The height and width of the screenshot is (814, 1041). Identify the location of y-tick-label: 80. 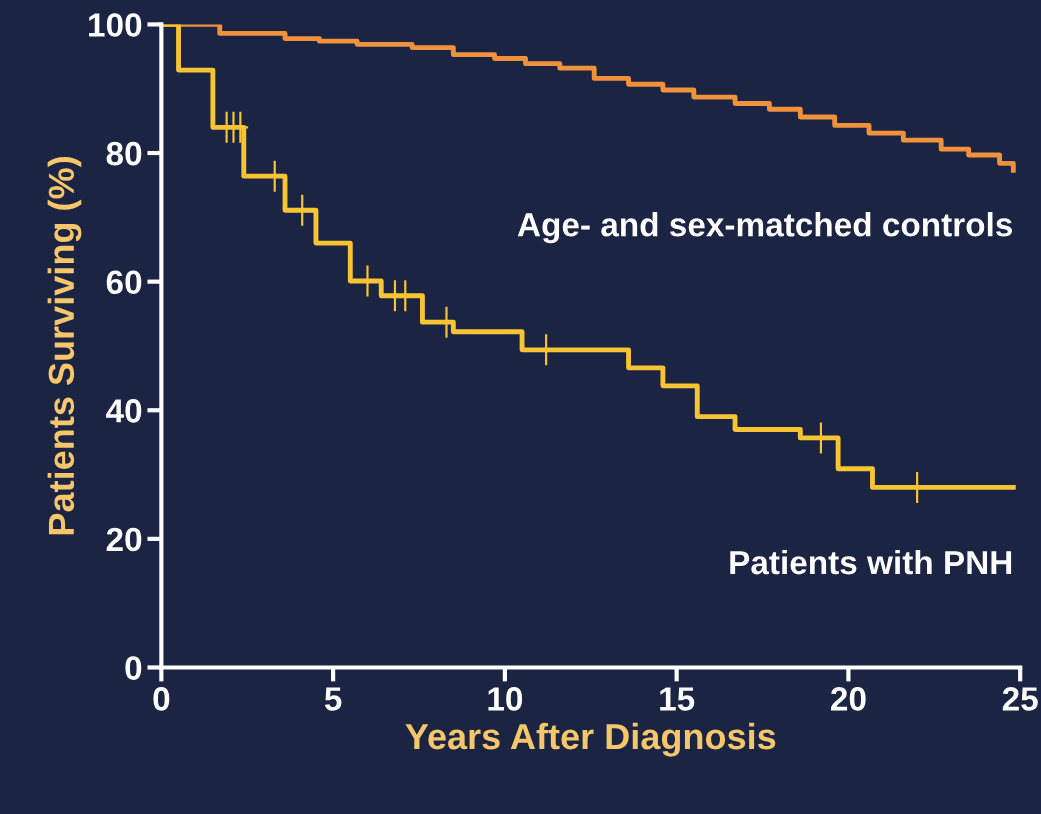
(124, 153).